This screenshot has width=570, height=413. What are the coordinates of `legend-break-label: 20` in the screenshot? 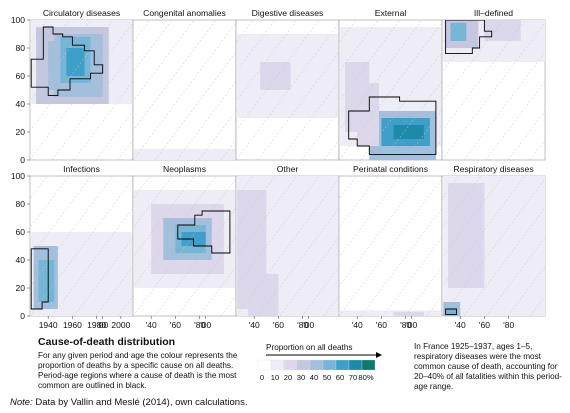 It's located at (288, 377).